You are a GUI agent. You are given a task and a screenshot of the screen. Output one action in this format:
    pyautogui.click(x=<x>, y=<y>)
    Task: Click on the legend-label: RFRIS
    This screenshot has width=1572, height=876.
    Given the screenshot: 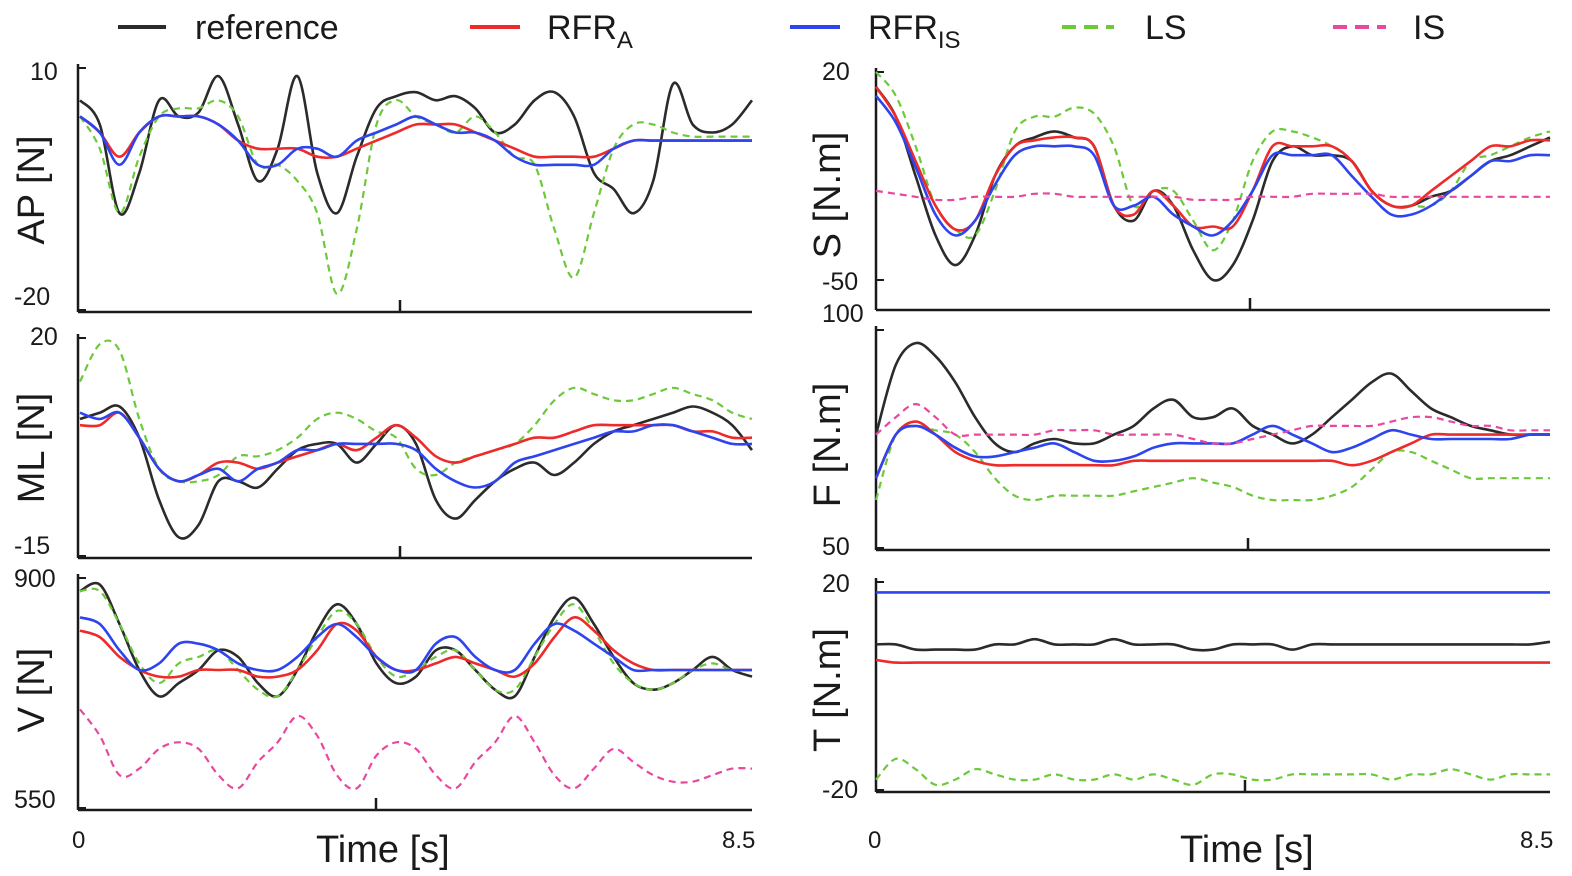 What is the action you would take?
    pyautogui.click(x=914, y=31)
    